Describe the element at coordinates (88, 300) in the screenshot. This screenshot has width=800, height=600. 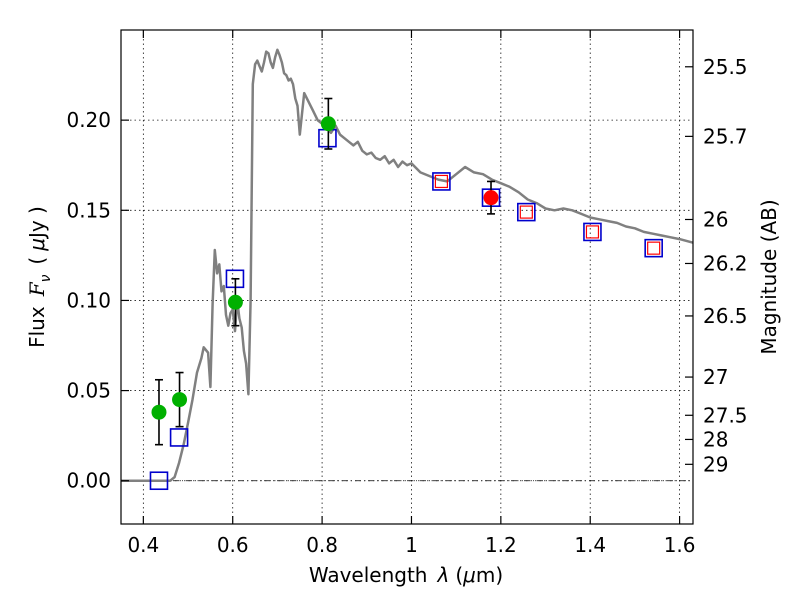
I see `y-tick-label: 0.10` at that location.